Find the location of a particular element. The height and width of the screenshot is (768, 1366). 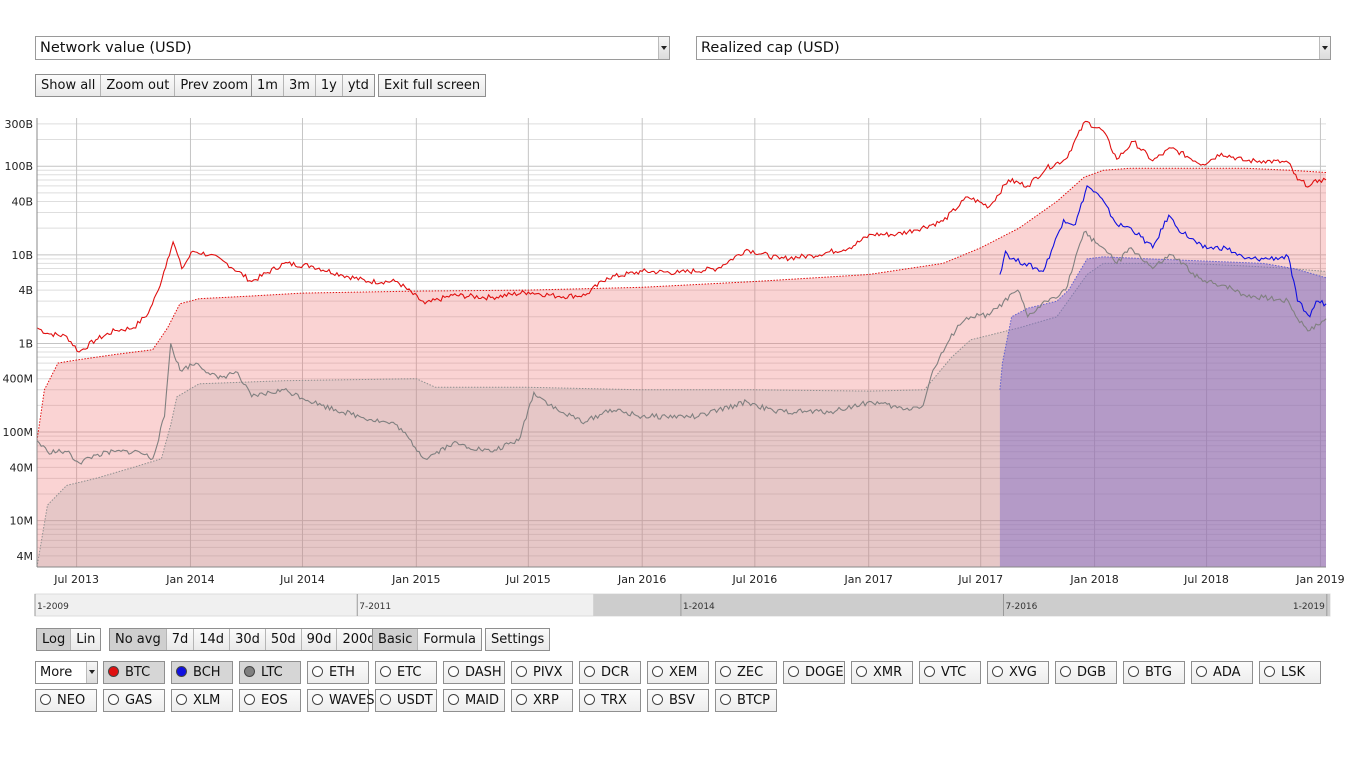

mode-group: Basic Formula is located at coordinates (427, 639).